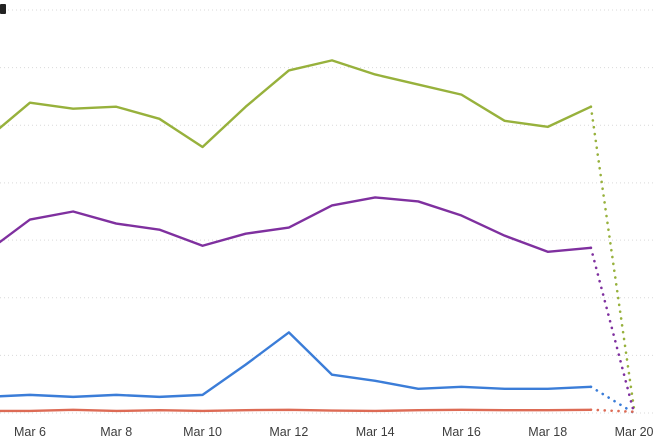 The image size is (656, 446). Describe the element at coordinates (288, 432) in the screenshot. I see `x-tick-label: Mar 12` at that location.